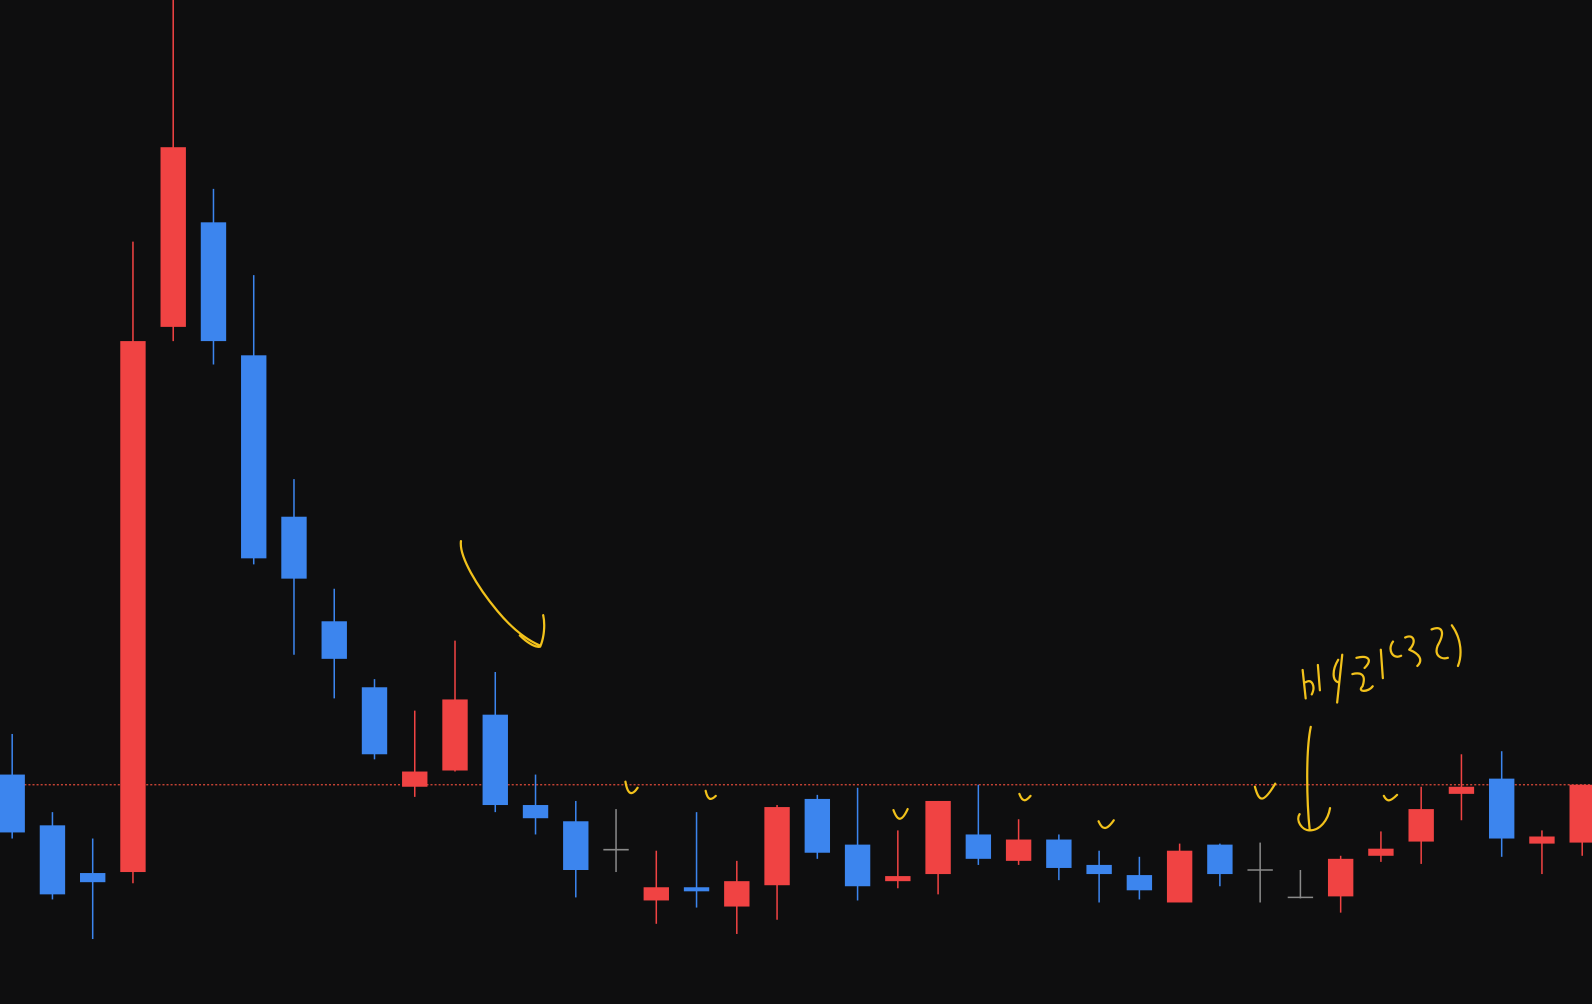  Describe the element at coordinates (1381, 664) in the screenshot. I see `handwritten-note` at that location.